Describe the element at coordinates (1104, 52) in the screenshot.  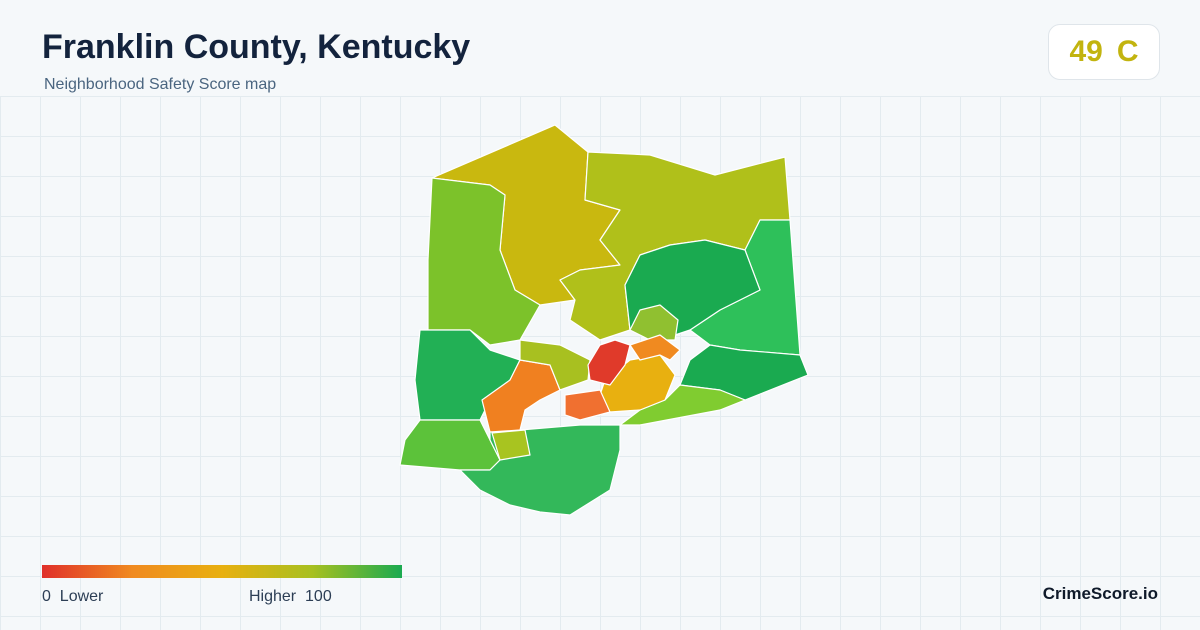
I see `score-badge: 49 C` at that location.